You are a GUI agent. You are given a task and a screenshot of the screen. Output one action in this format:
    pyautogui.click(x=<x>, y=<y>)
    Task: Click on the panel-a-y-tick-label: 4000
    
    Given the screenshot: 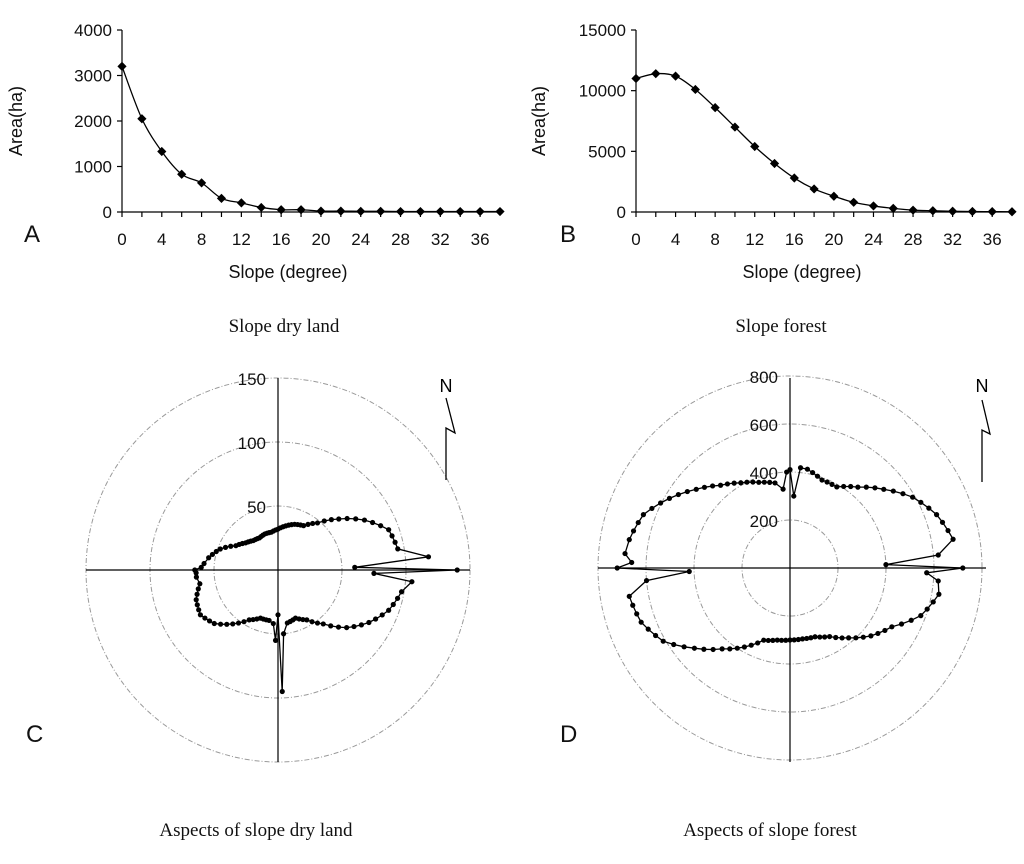 What is the action you would take?
    pyautogui.click(x=93, y=30)
    